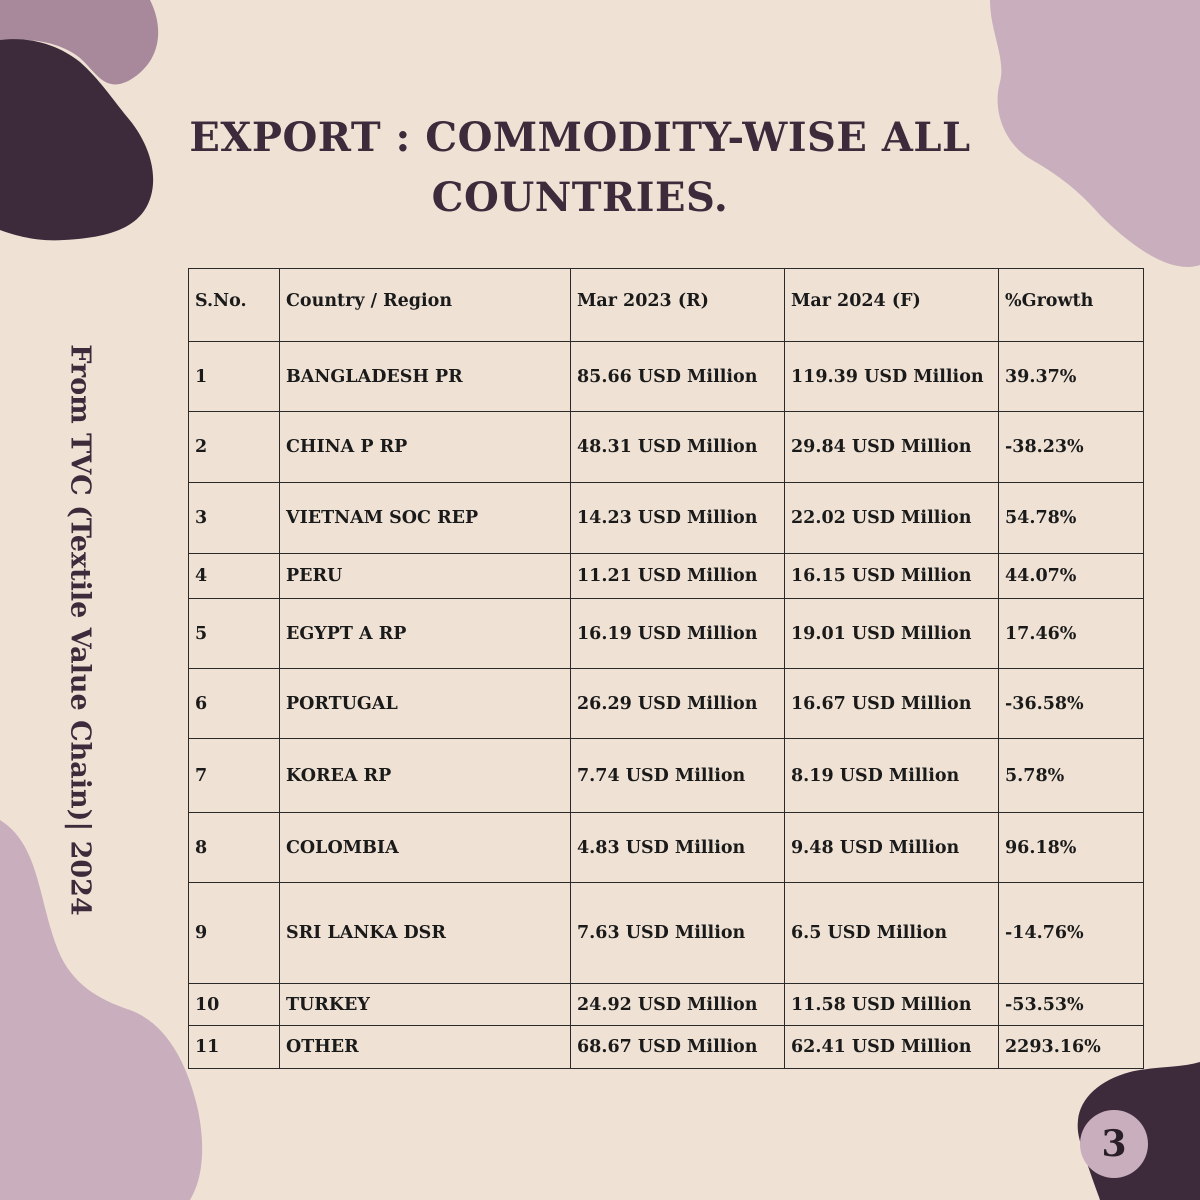 This screenshot has width=1200, height=1200. What do you see at coordinates (891, 305) in the screenshot?
I see `header-mar-2024: Mar 2024 (F)` at bounding box center [891, 305].